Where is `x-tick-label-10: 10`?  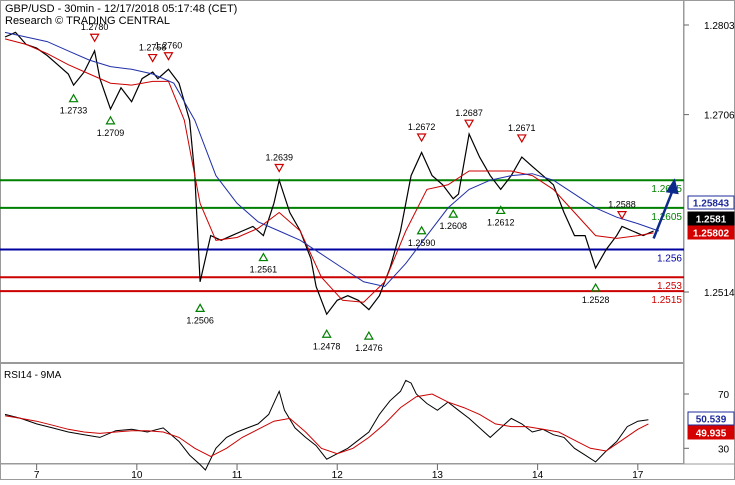
x-tick-label-10: 10 is located at coordinates (137, 475).